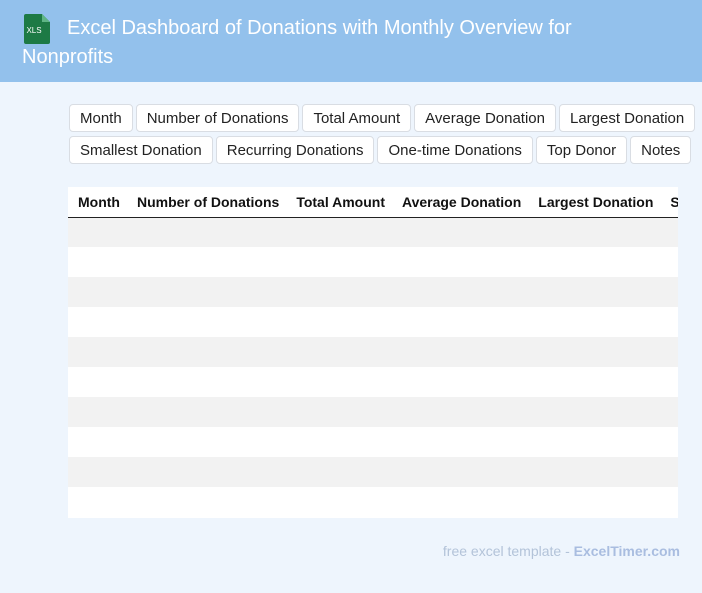 This screenshot has width=702, height=593. Describe the element at coordinates (669, 202) in the screenshot. I see `column-header: Smallest Donation` at that location.